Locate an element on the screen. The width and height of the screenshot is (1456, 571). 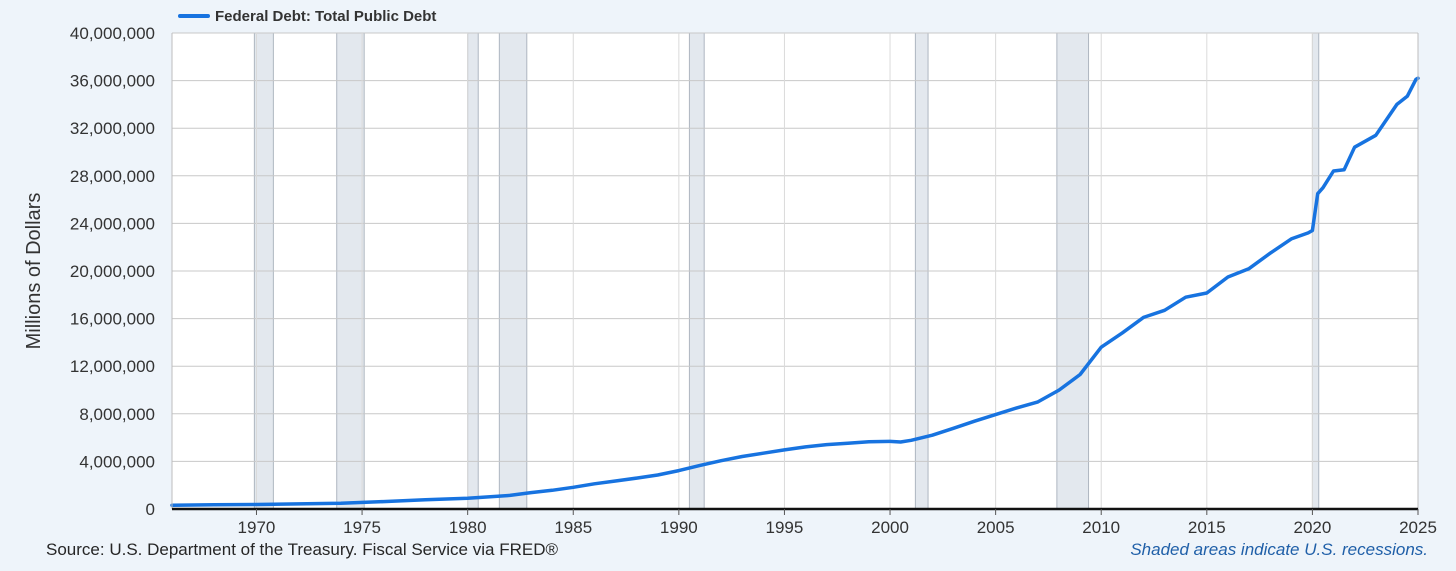
x-tick-label: 1980 is located at coordinates (468, 527).